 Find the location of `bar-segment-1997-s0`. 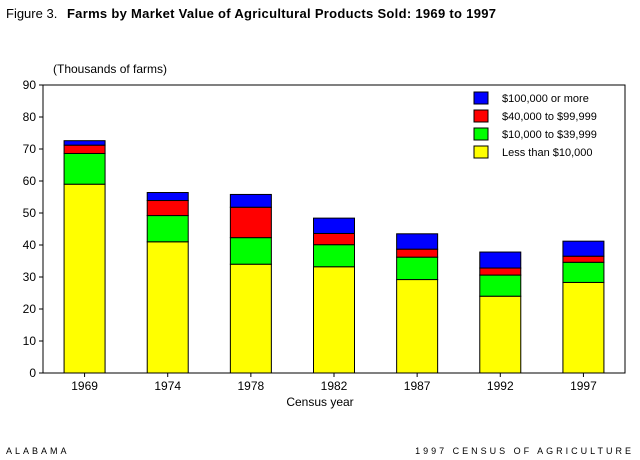

bar-segment-1997-s0 is located at coordinates (583, 327).